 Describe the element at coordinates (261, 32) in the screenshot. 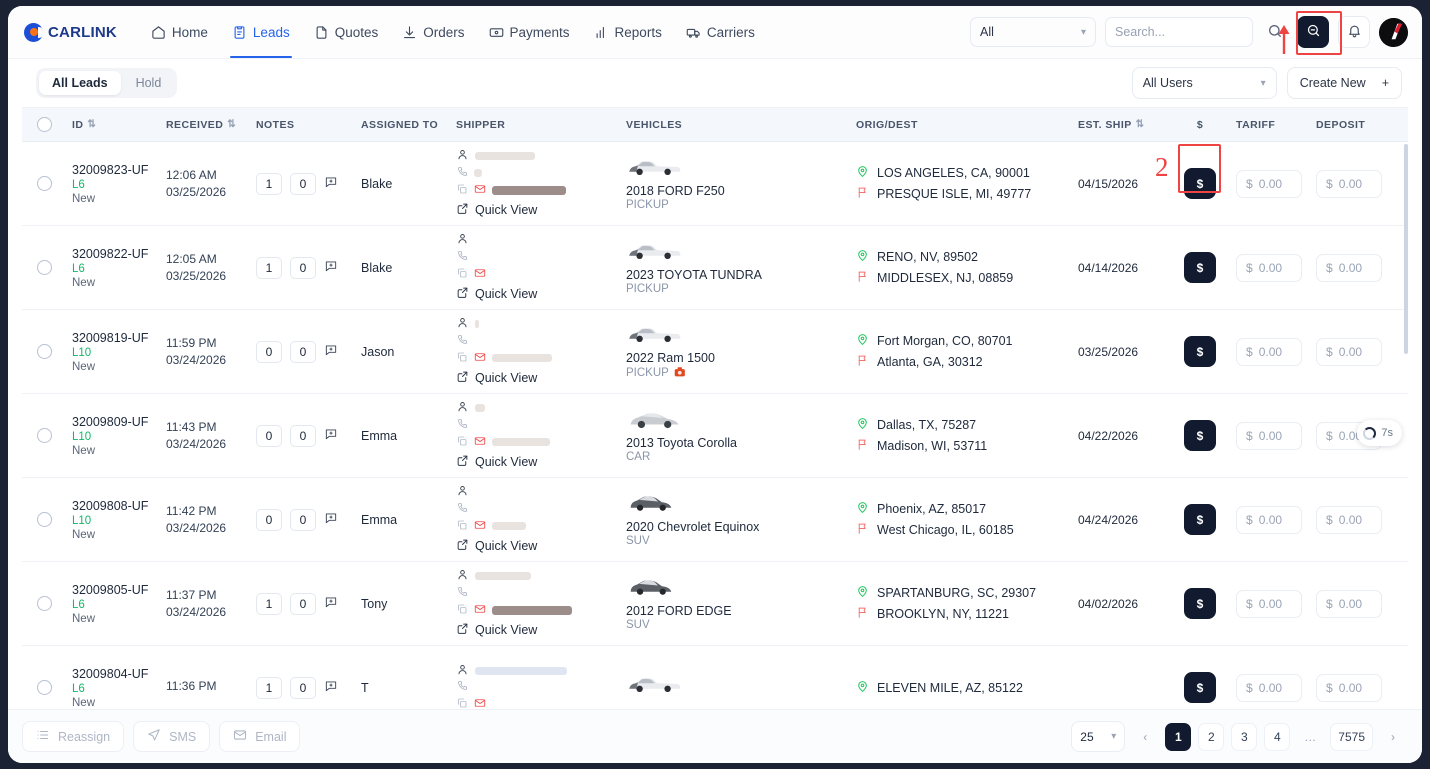

I see `nav-item-leads: Leads` at that location.